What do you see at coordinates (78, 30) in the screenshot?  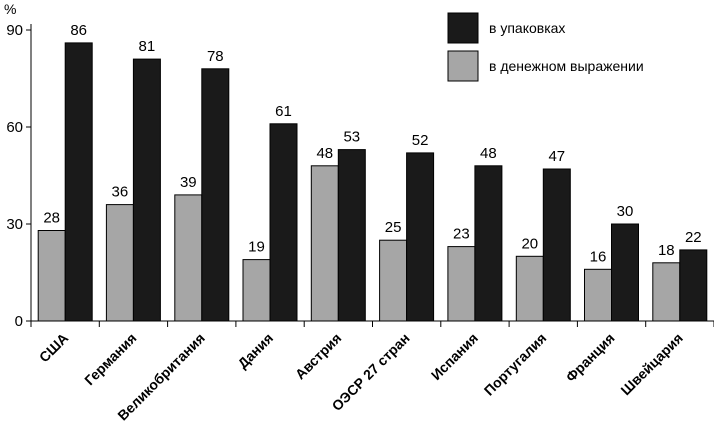 I see `data-label: 86` at bounding box center [78, 30].